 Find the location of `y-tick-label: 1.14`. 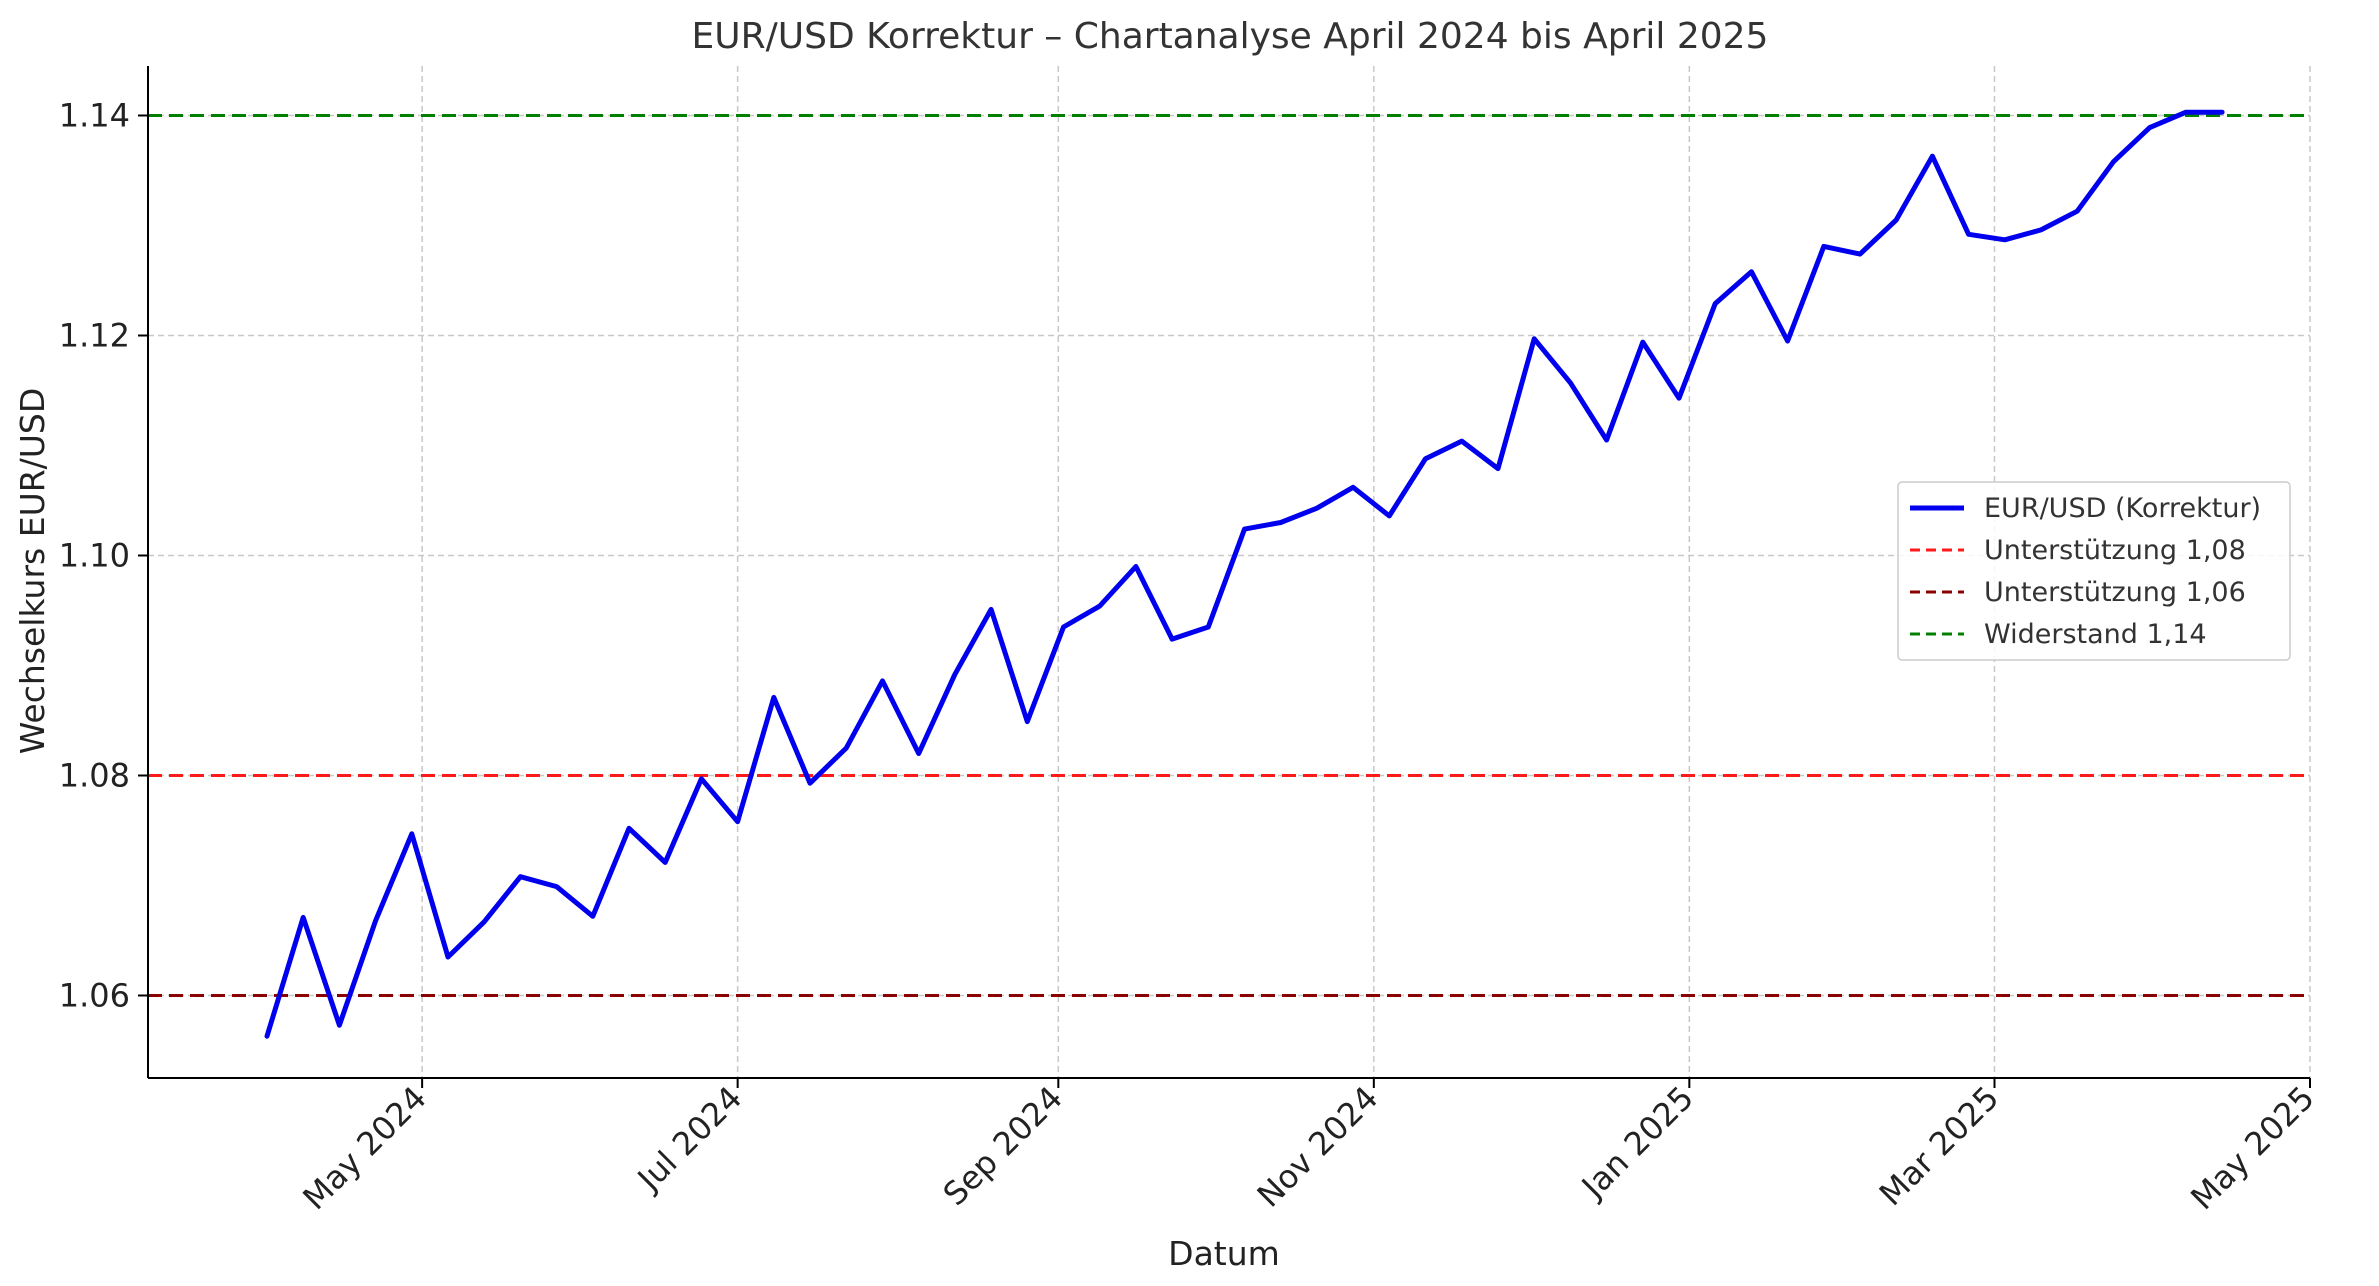

y-tick-label: 1.14 is located at coordinates (94, 116).